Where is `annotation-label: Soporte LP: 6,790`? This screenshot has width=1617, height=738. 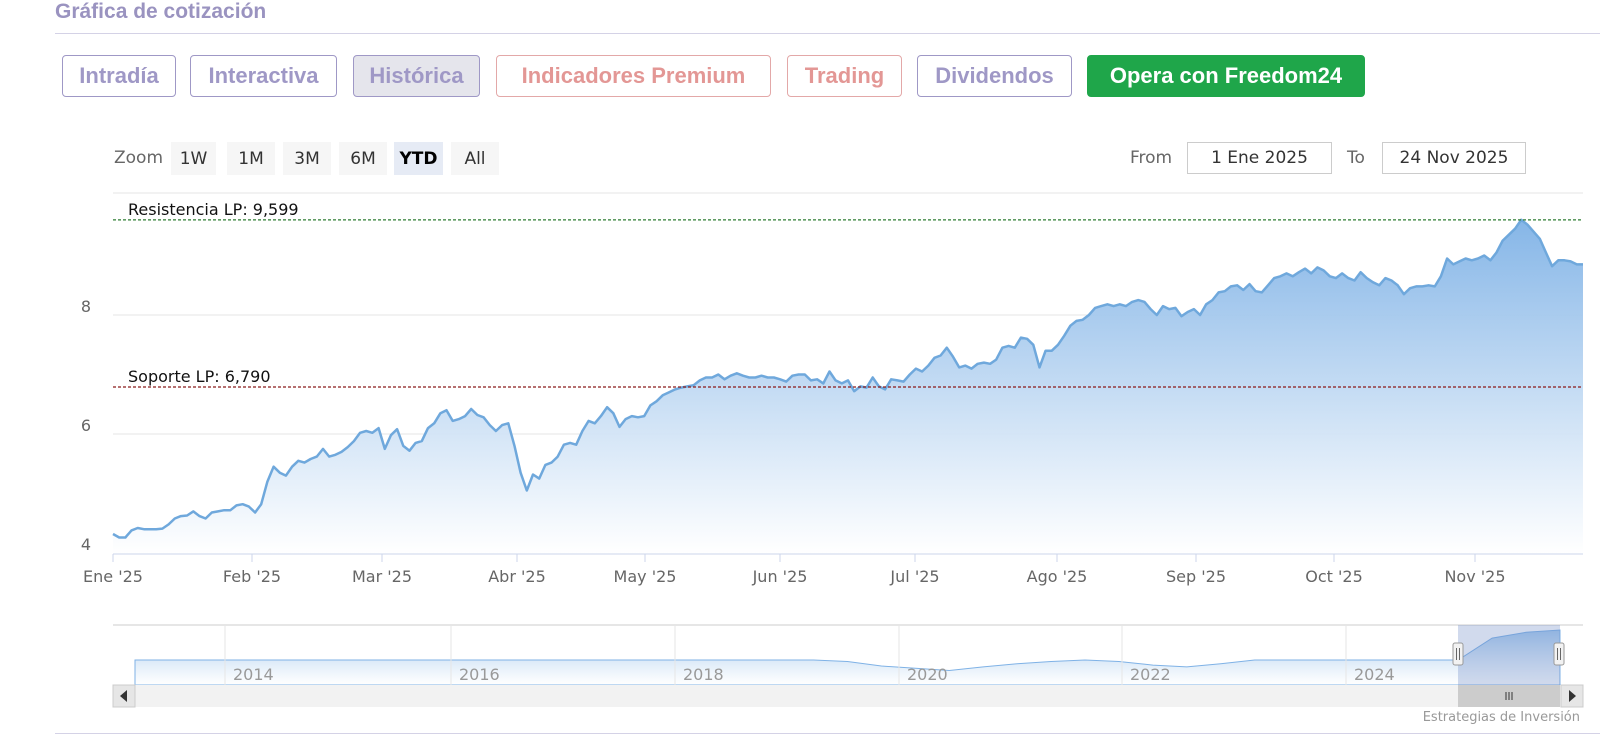 annotation-label: Soporte LP: 6,790 is located at coordinates (199, 376).